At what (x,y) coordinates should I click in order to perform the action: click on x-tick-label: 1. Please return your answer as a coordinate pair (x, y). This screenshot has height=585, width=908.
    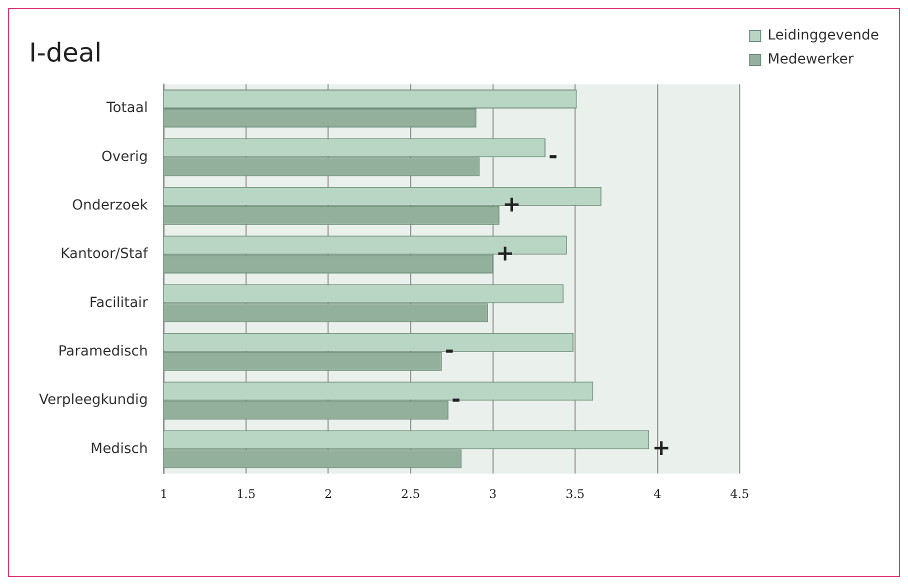
    Looking at the image, I should click on (164, 493).